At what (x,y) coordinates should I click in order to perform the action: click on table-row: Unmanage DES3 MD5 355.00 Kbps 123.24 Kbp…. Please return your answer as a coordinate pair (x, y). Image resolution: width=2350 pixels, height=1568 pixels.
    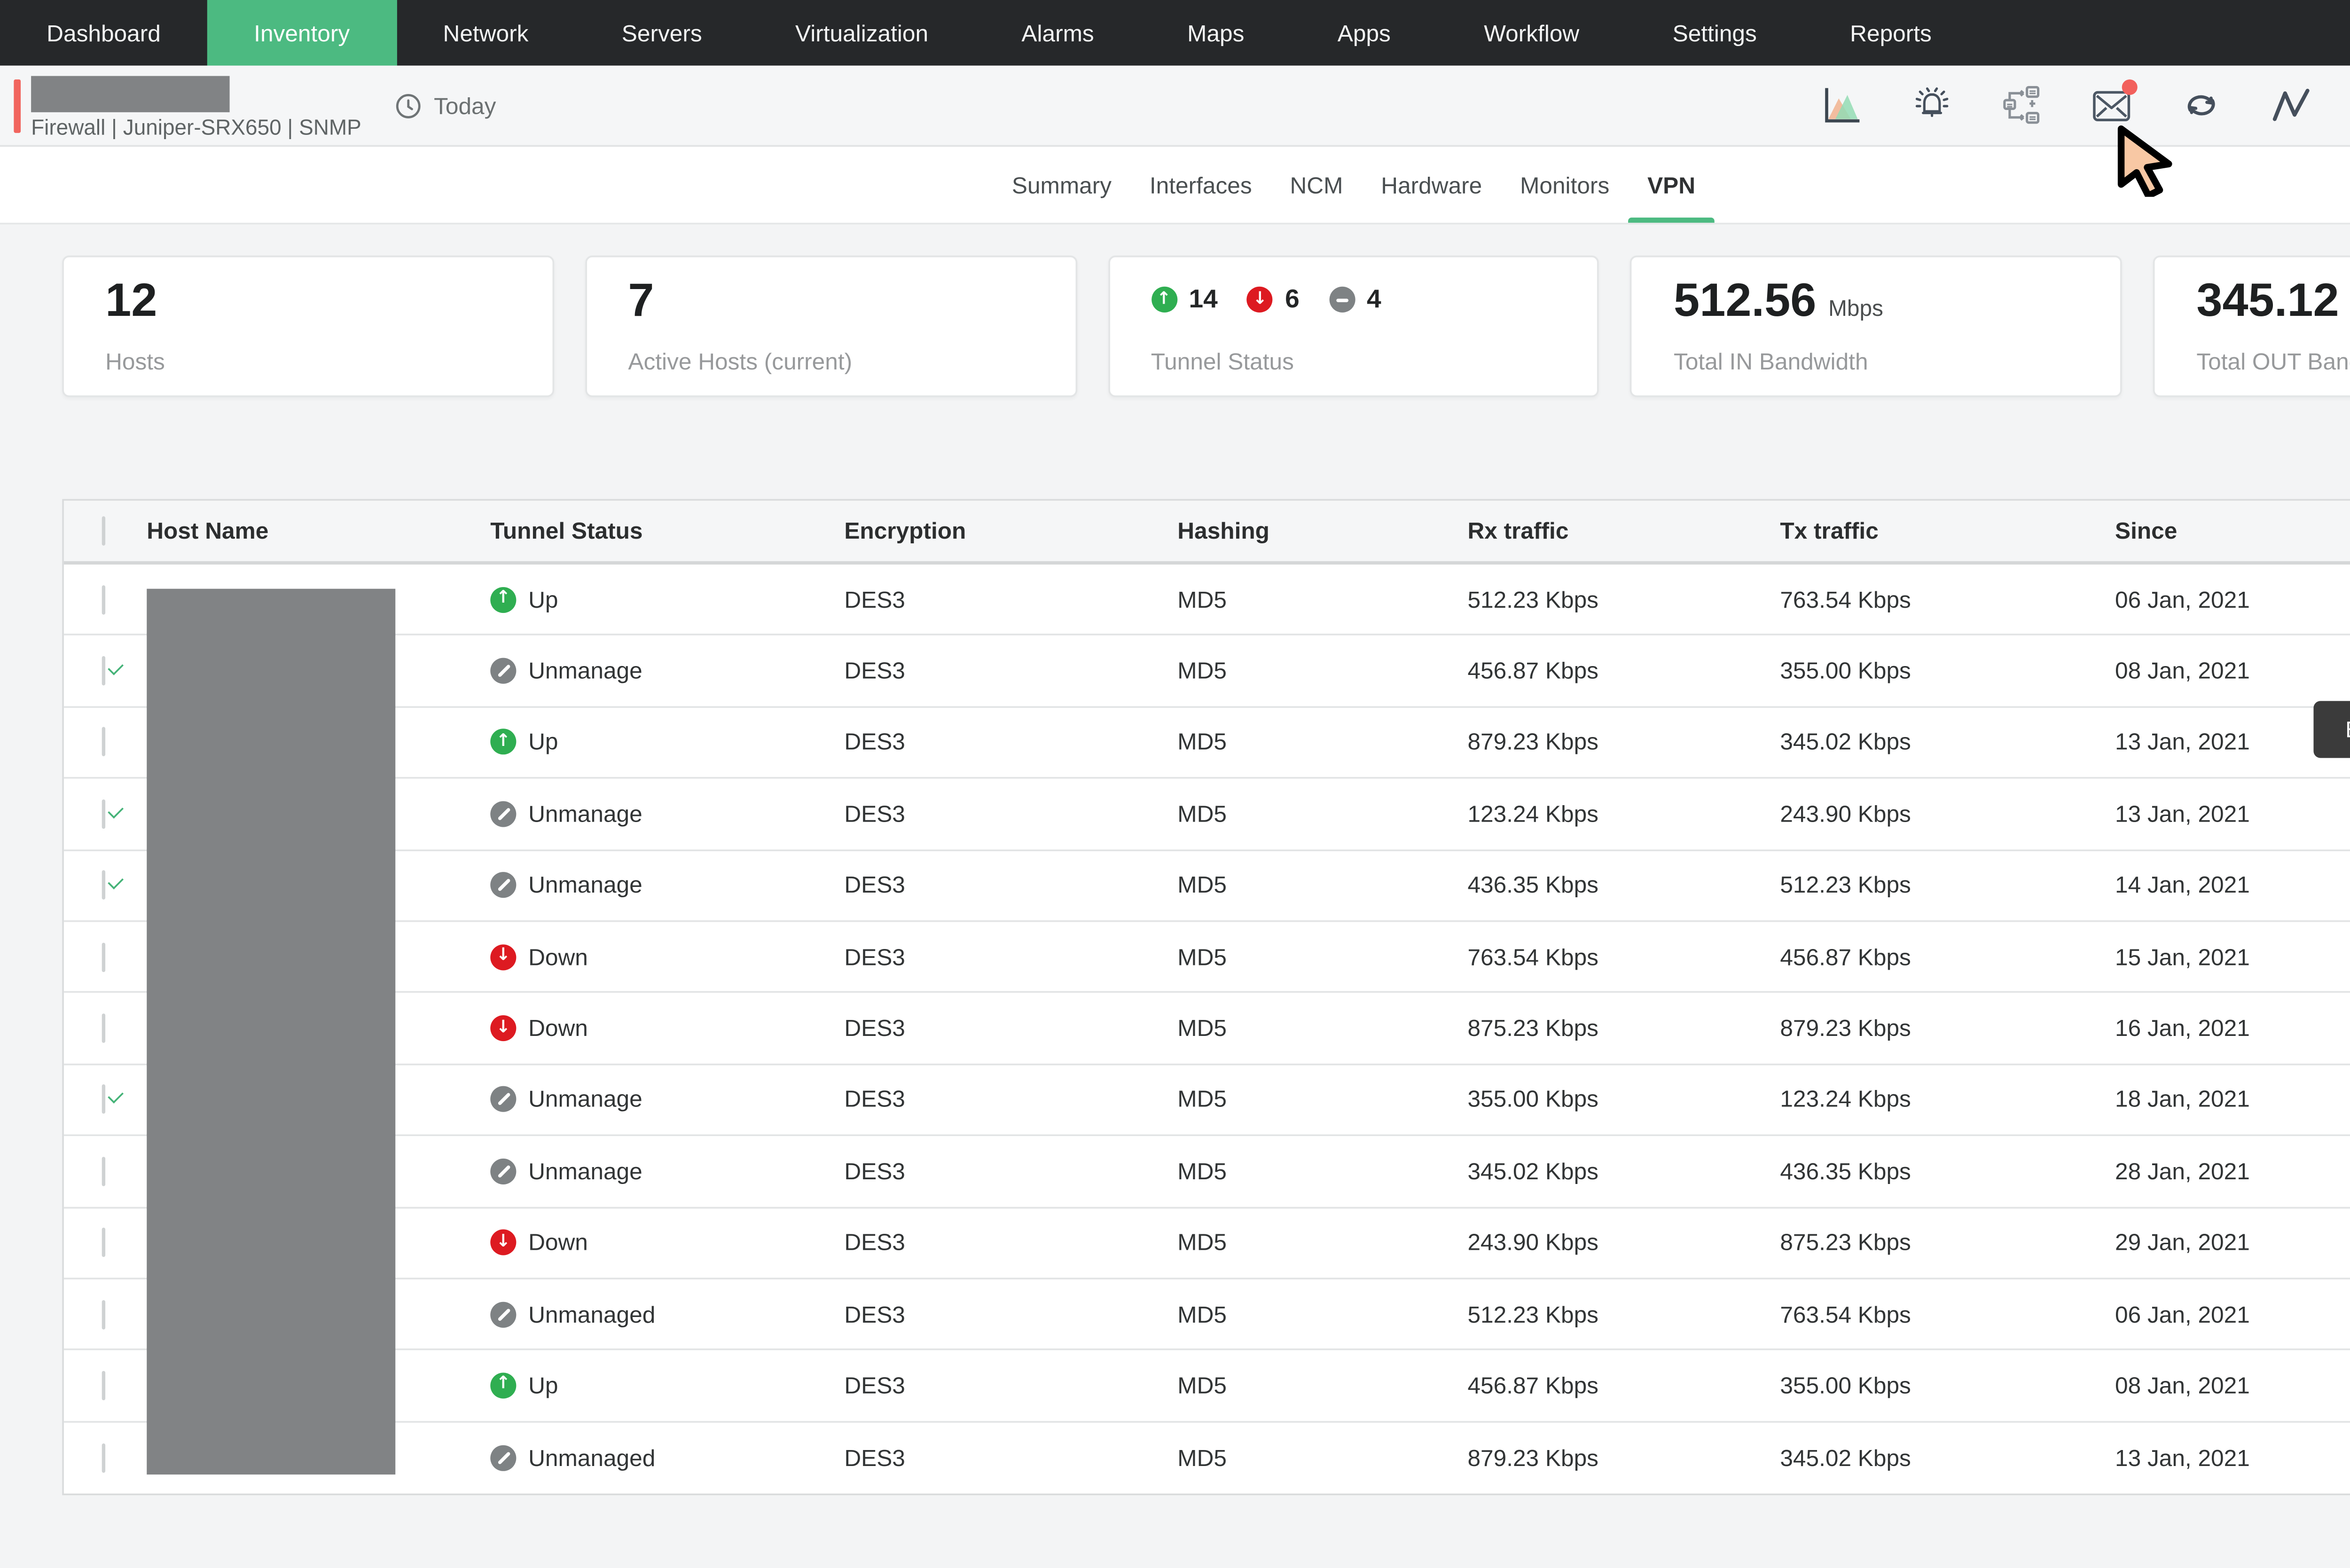
    Looking at the image, I should click on (1206, 1101).